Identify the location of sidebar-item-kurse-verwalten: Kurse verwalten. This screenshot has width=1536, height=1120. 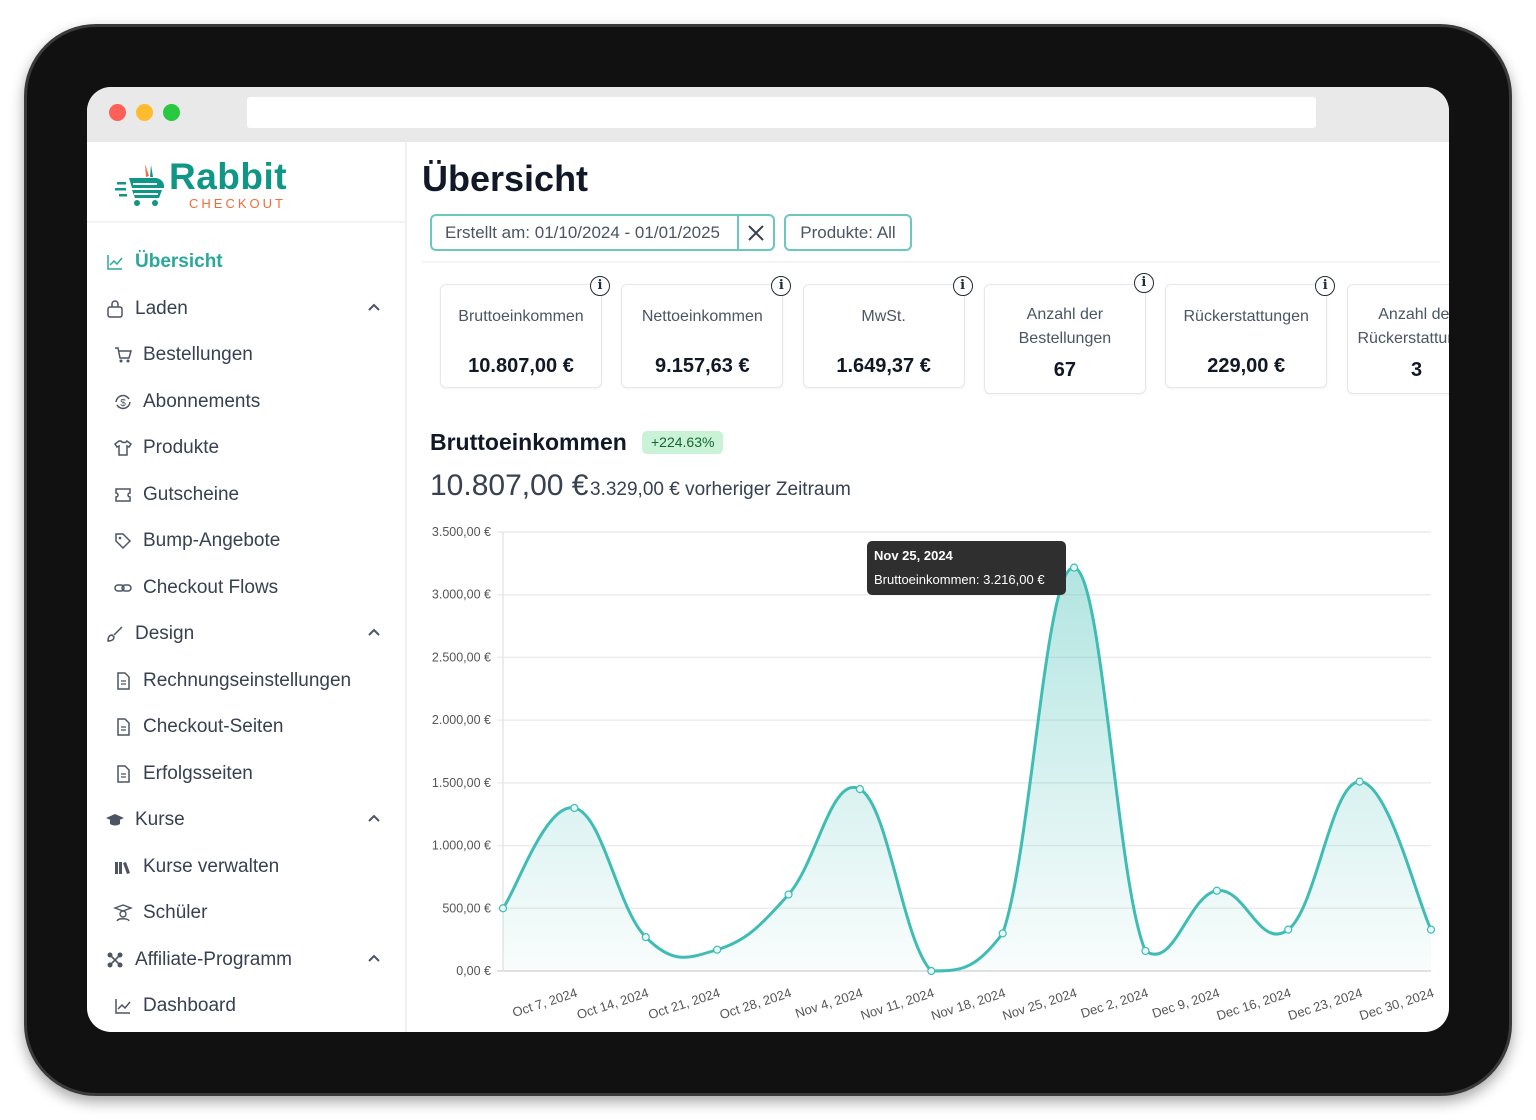
(246, 867).